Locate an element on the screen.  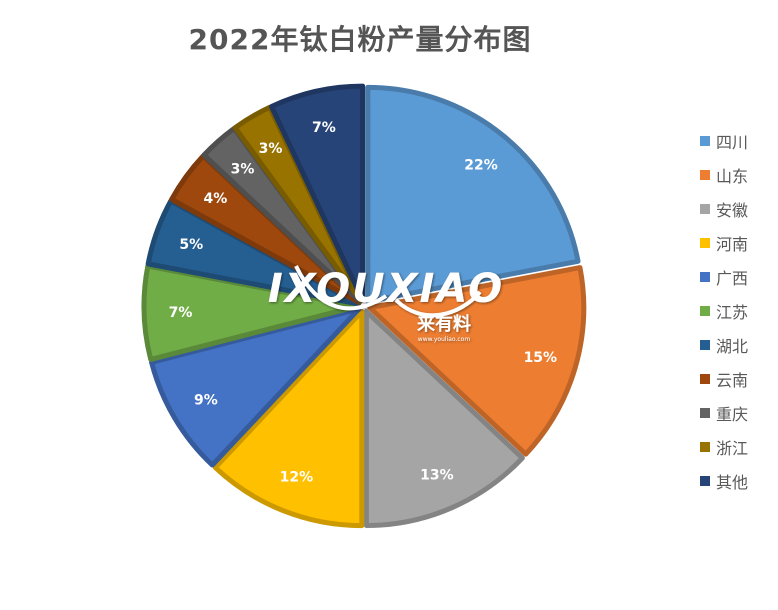
legend-label: 四川 is located at coordinates (732, 142).